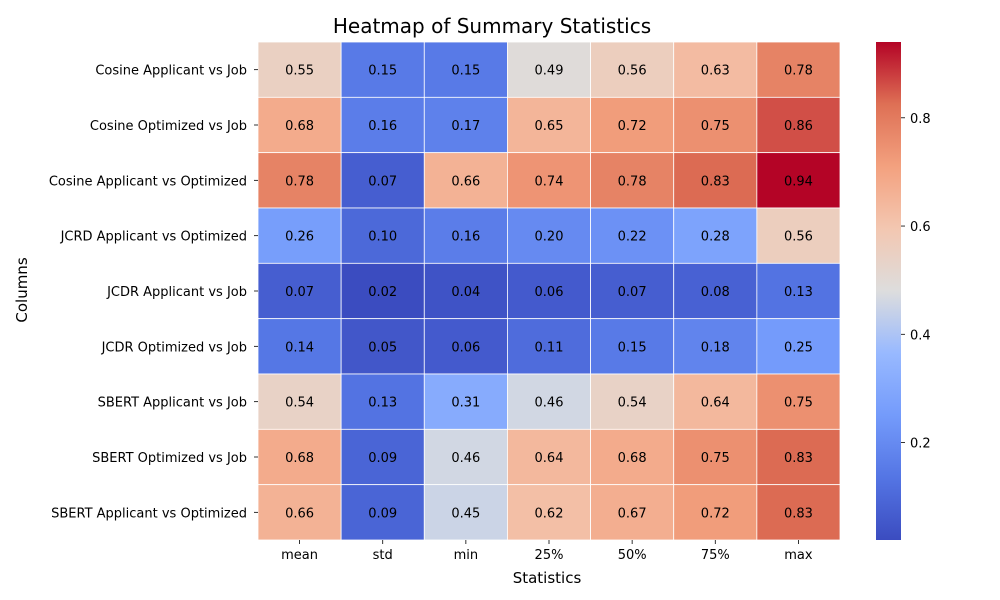 This screenshot has height=600, width=1000. Describe the element at coordinates (168, 126) in the screenshot. I see `y-tick-label: Cosine Optimized vs Job` at that location.